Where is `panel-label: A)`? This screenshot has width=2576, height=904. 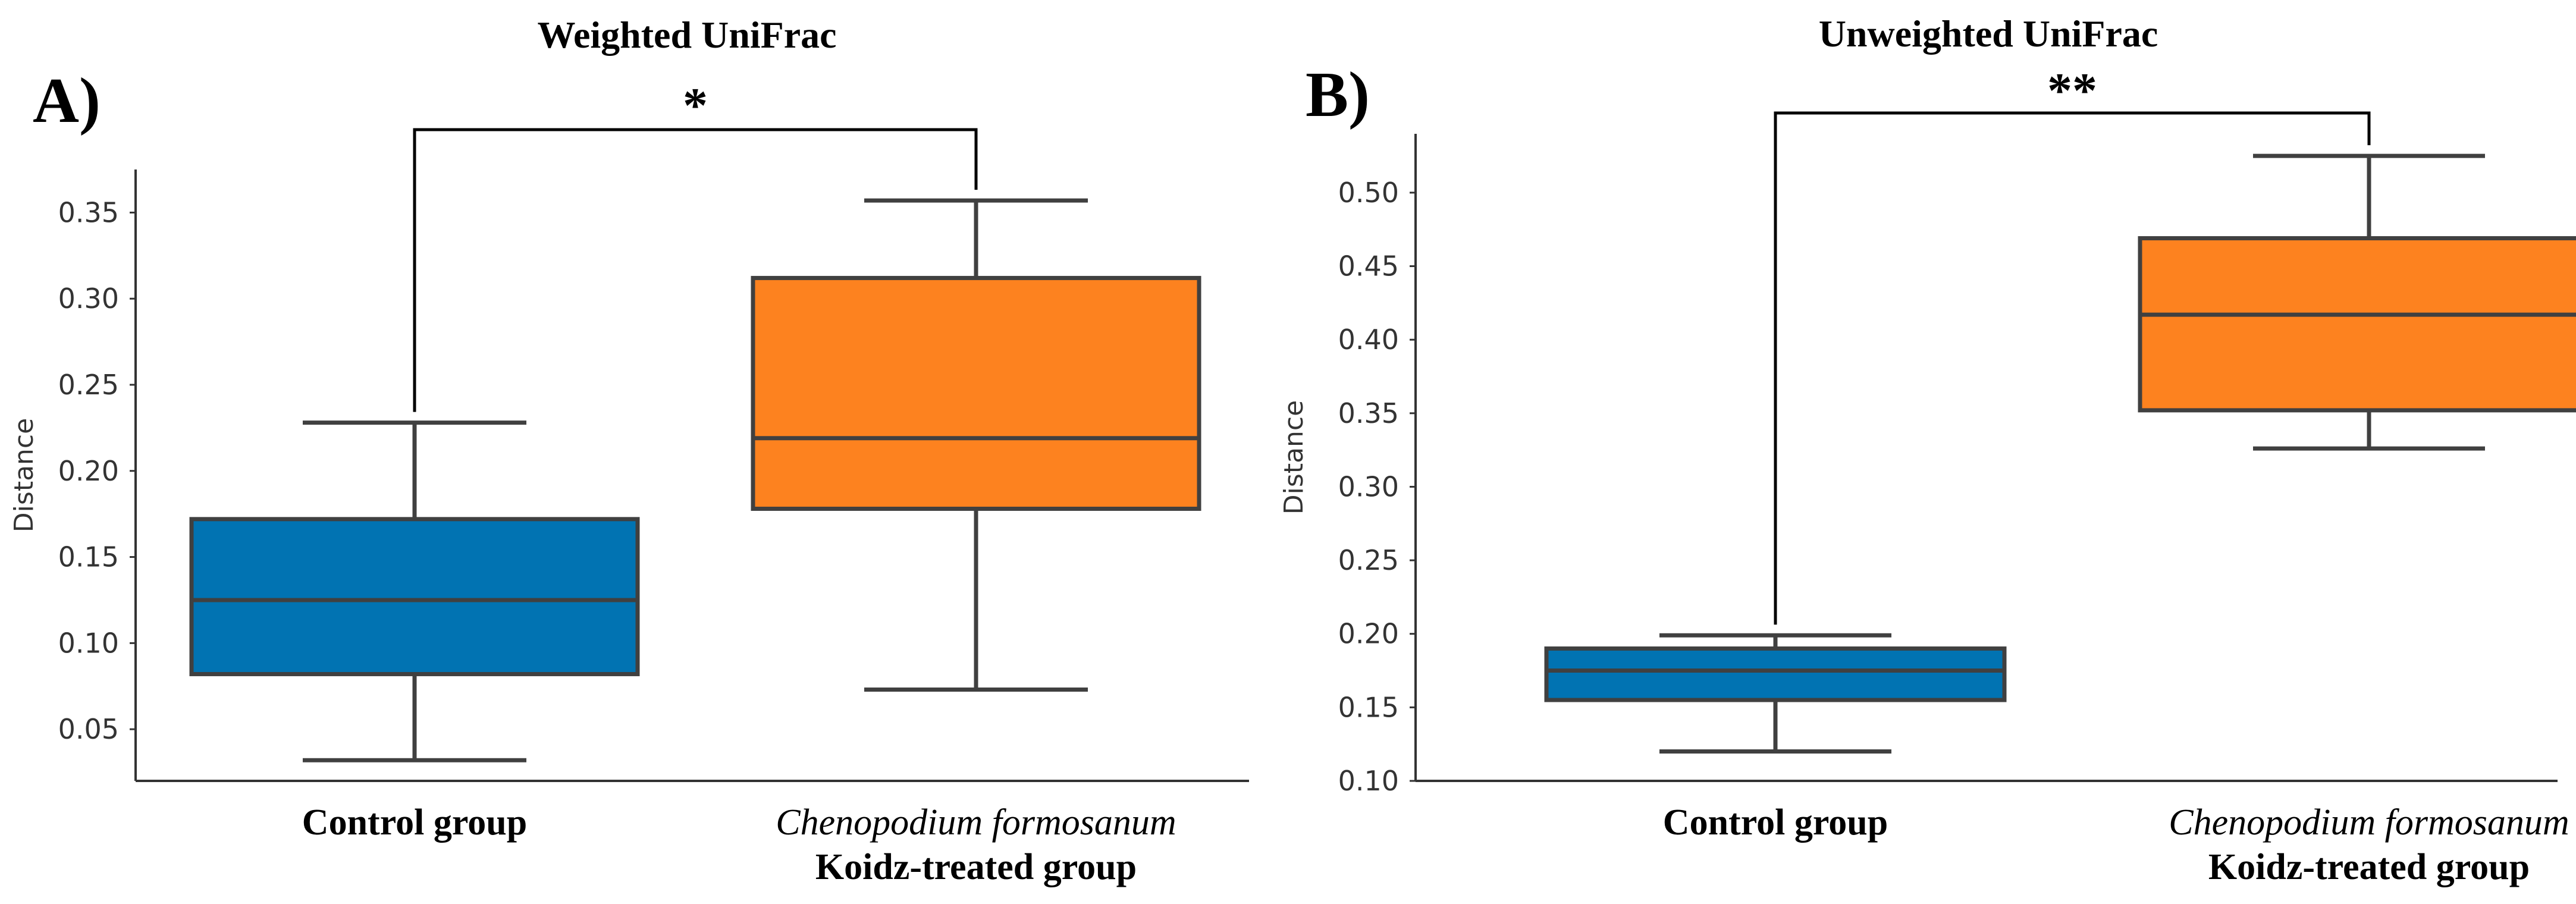 panel-label: A) is located at coordinates (67, 100).